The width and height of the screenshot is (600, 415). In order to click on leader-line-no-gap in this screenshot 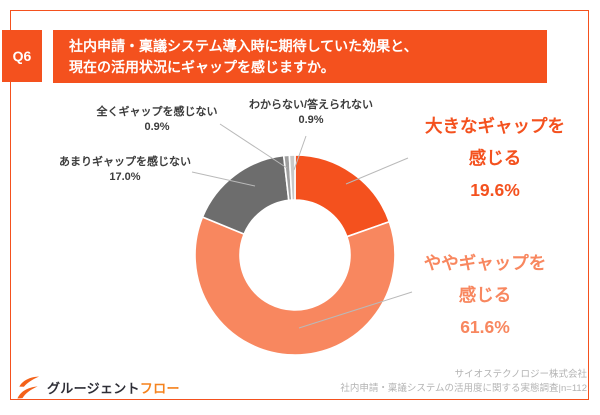, I will do `click(253, 146)`.